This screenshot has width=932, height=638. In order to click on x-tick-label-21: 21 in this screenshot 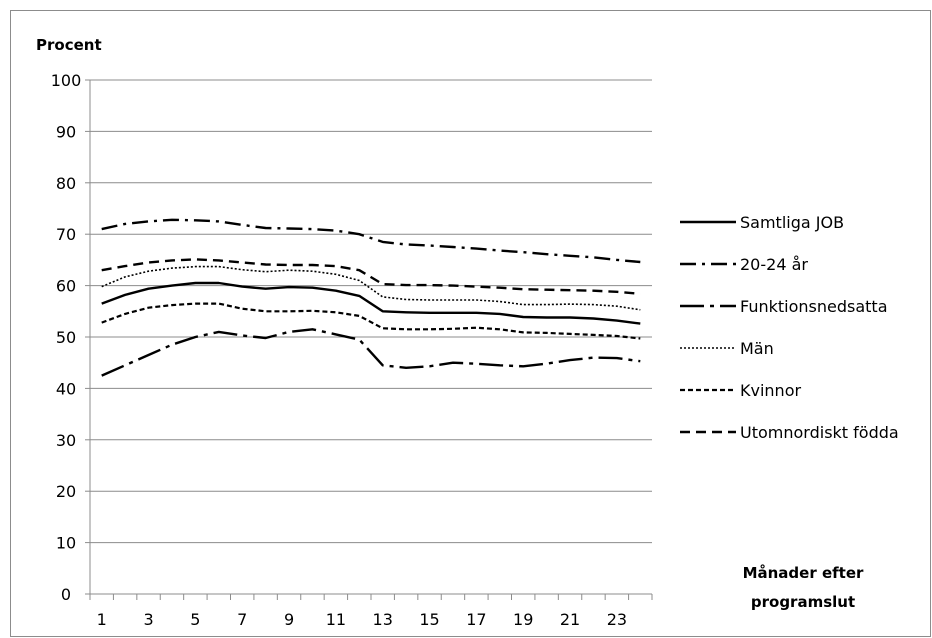, I will do `click(570, 619)`.